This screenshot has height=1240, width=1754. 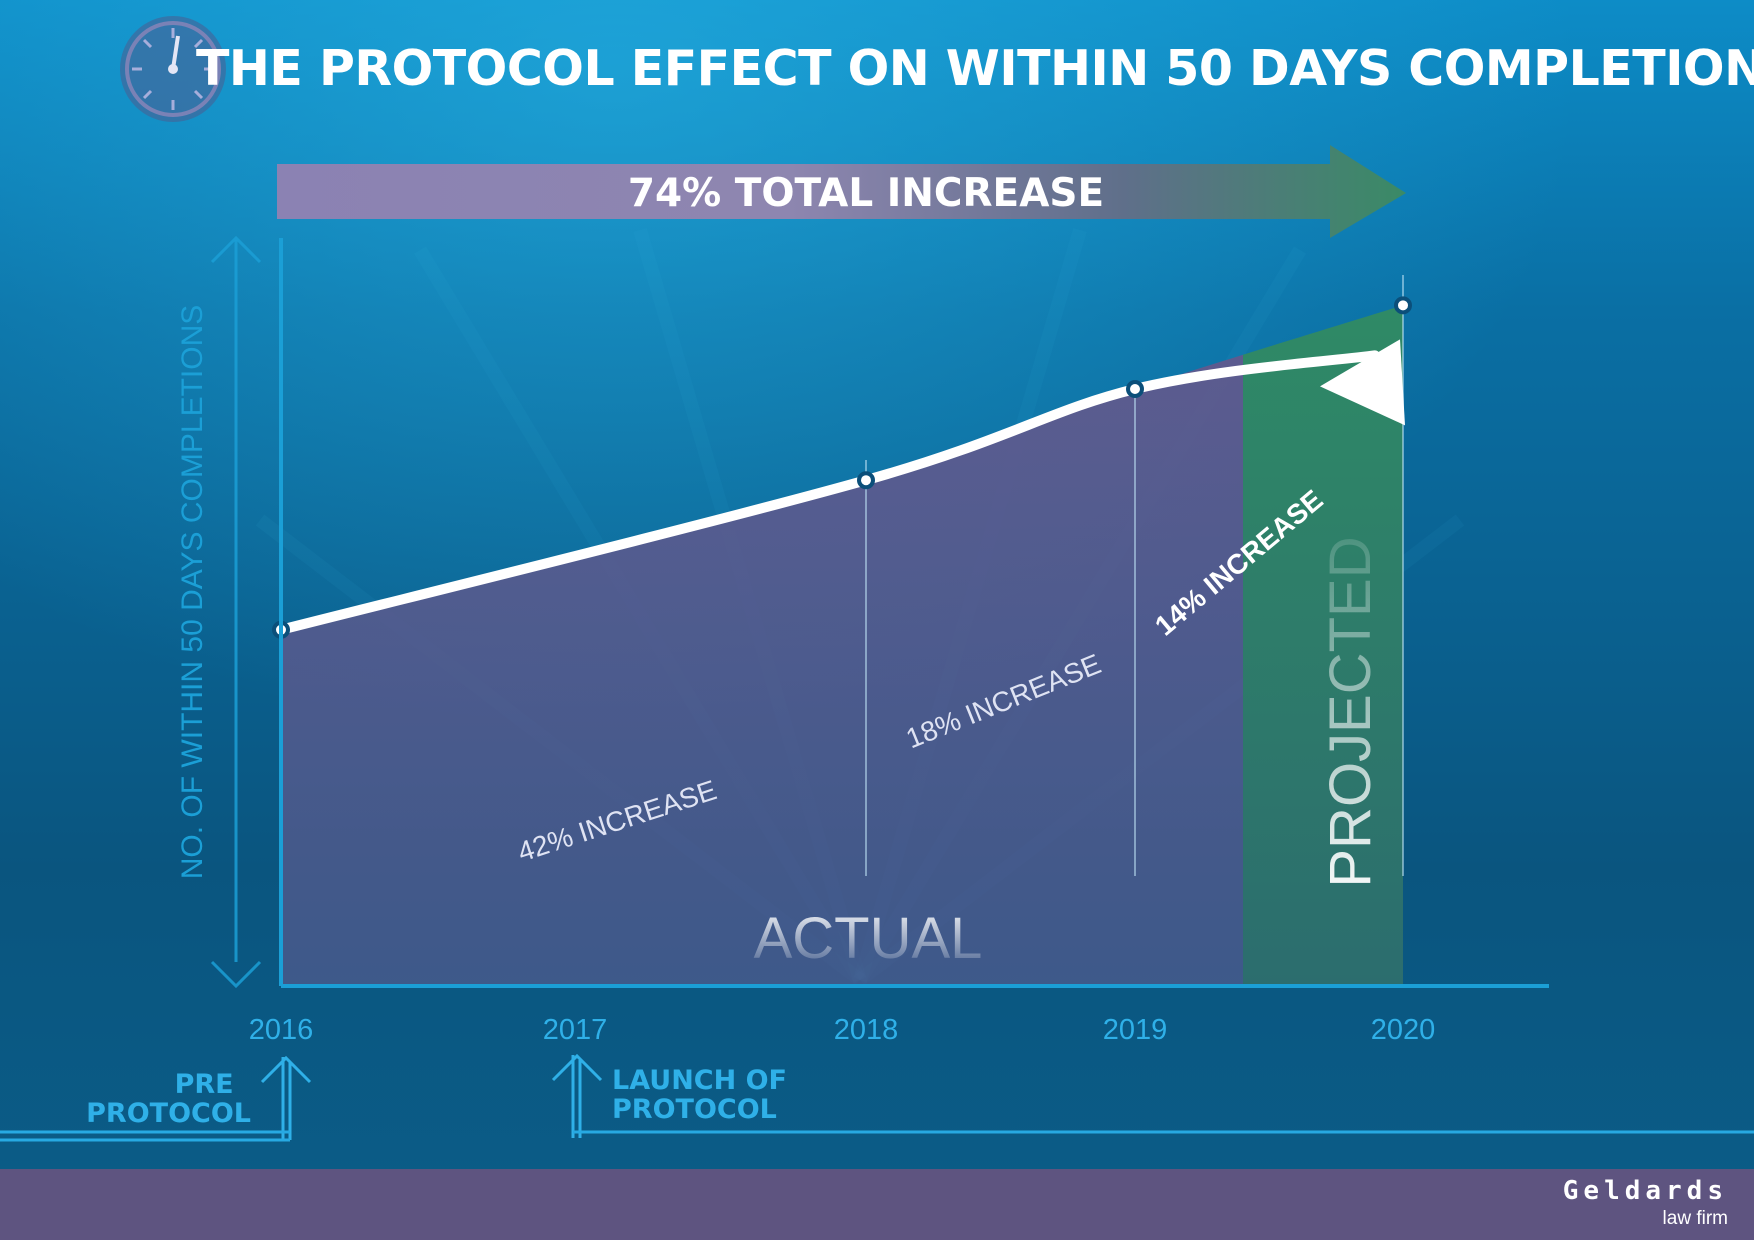 I want to click on x-tick-labels: 2016 2017 2018 2019 2020, so click(x=842, y=1030).